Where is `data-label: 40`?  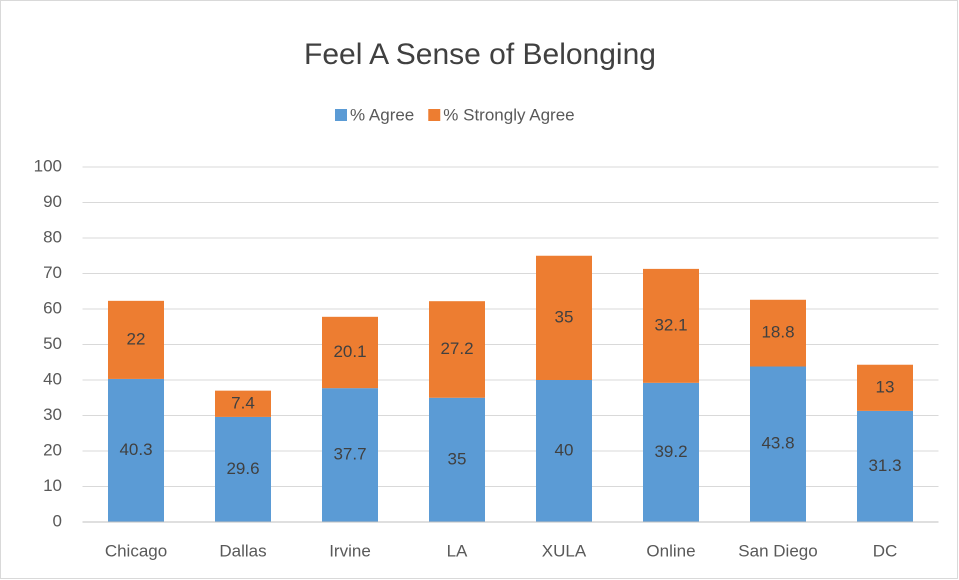 data-label: 40 is located at coordinates (564, 449).